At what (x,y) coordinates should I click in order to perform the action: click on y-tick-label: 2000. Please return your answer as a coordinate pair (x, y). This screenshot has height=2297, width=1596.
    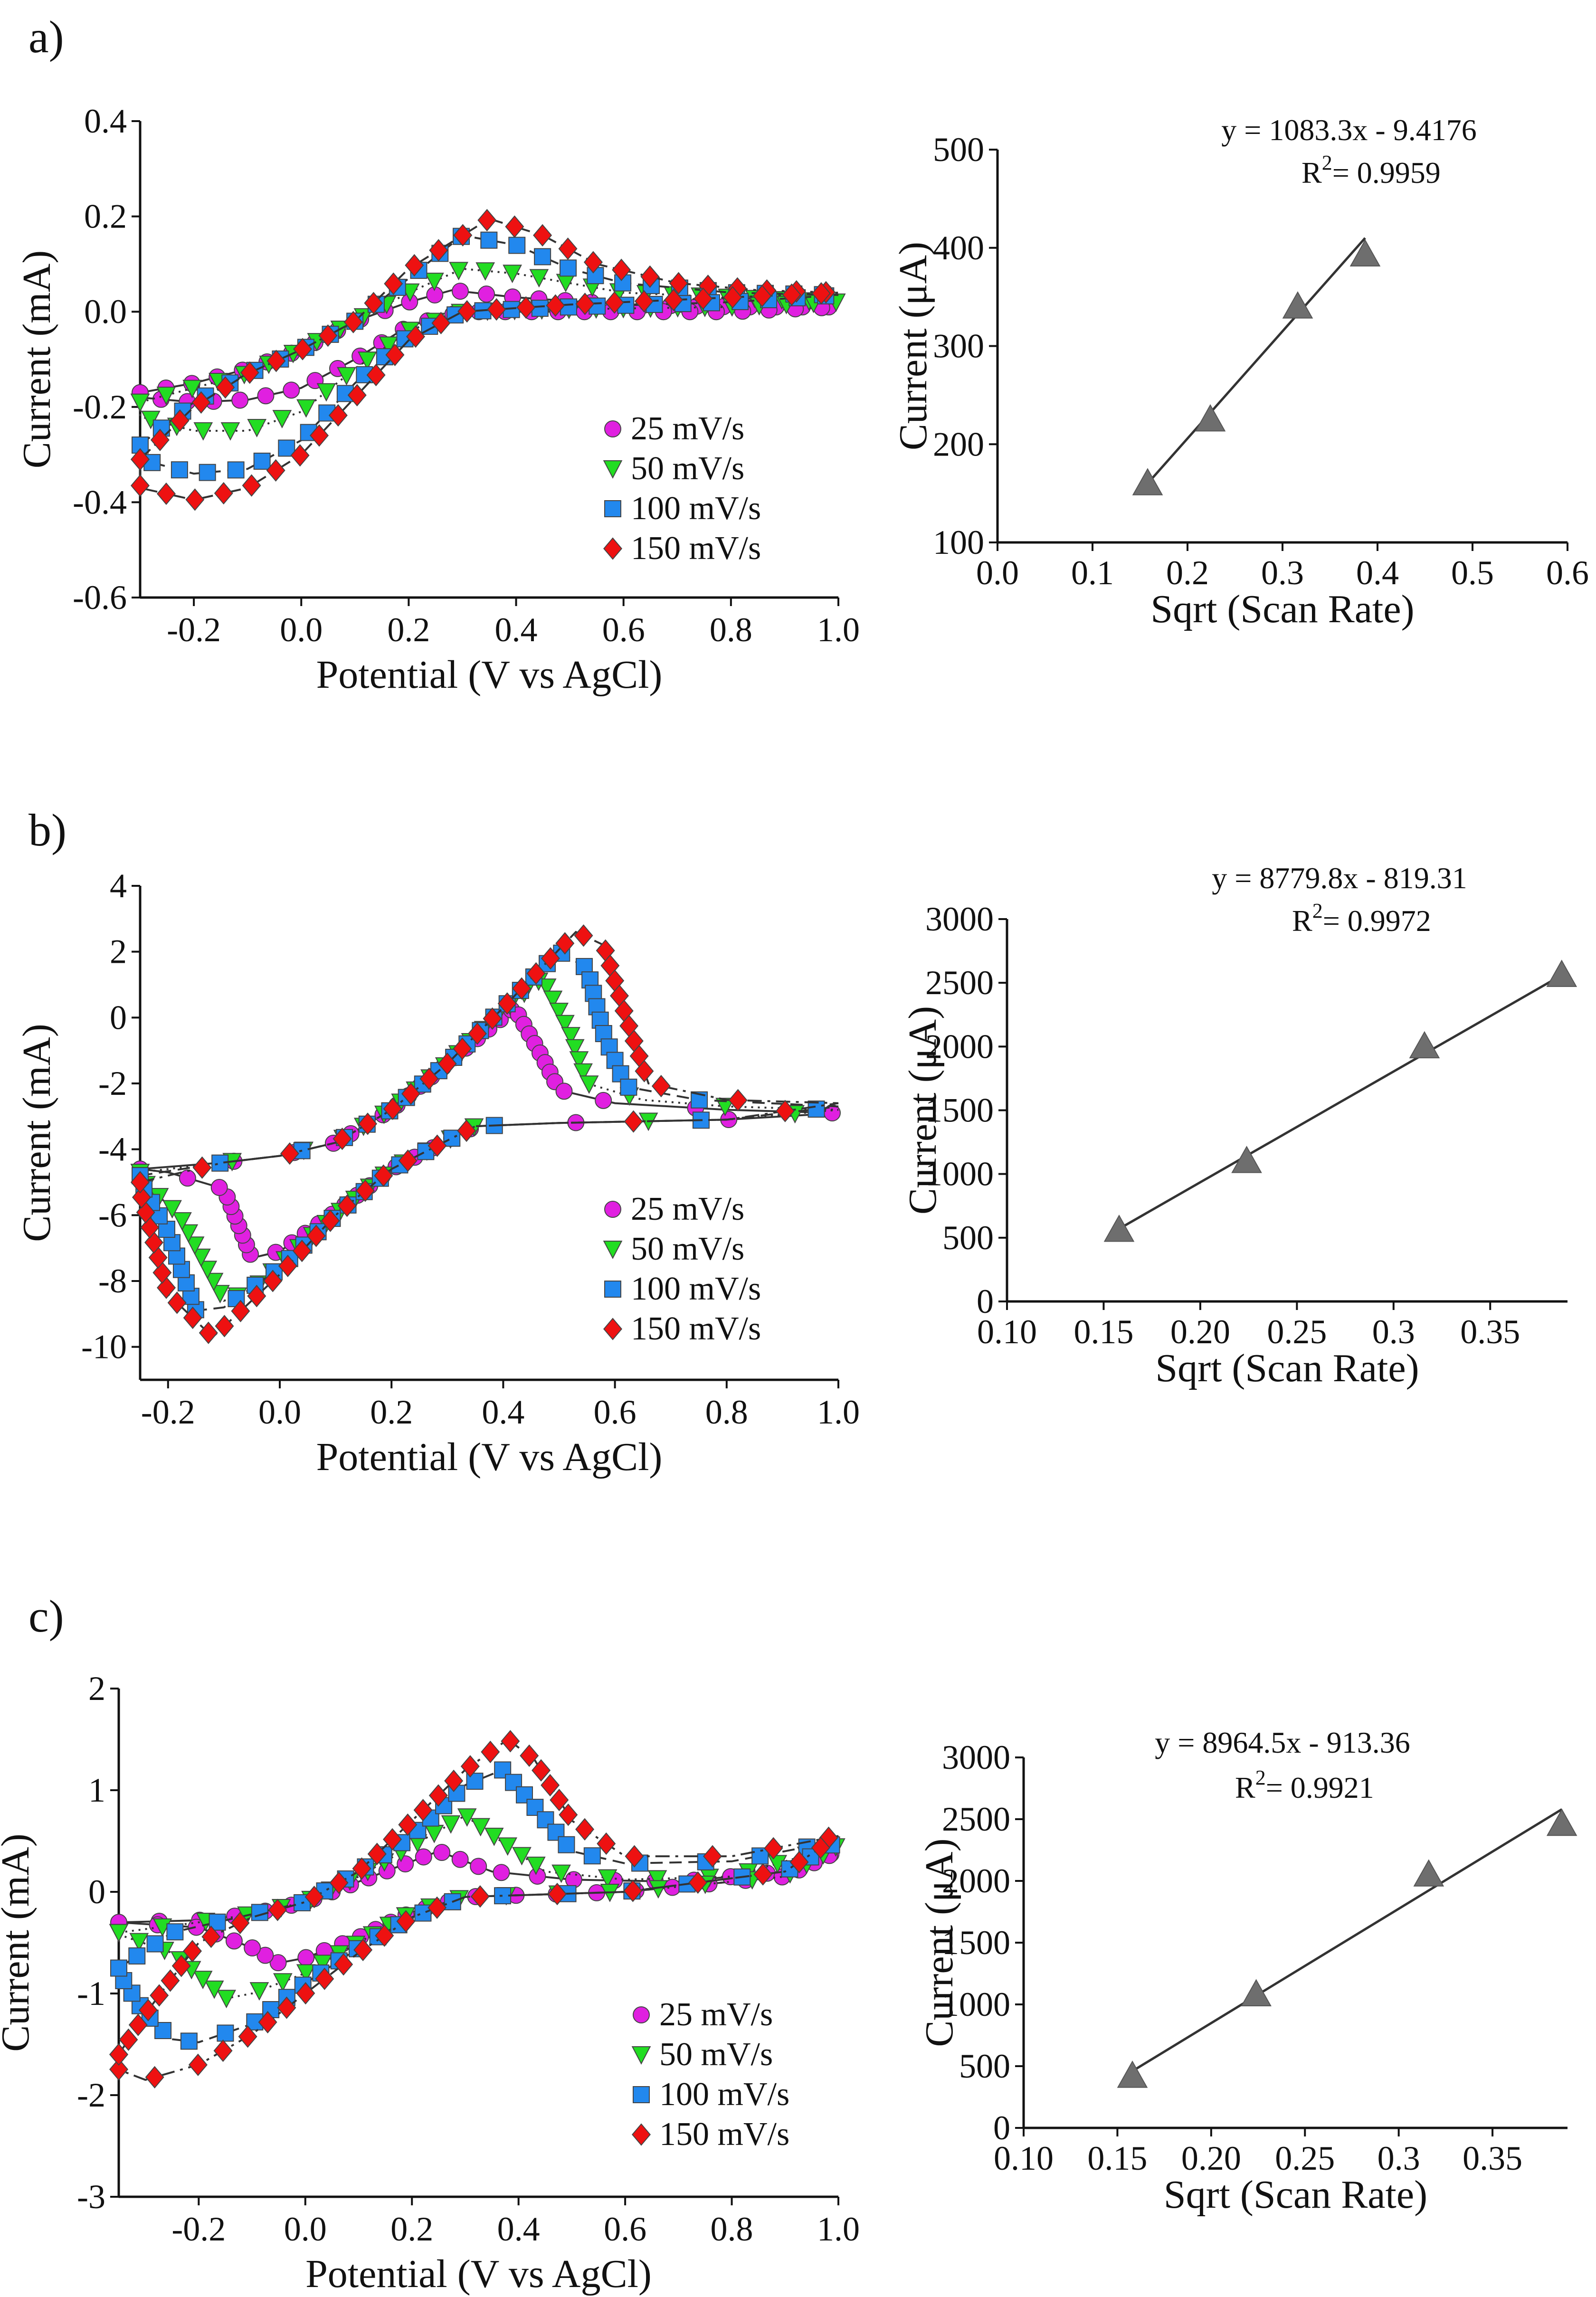
    Looking at the image, I should click on (959, 1046).